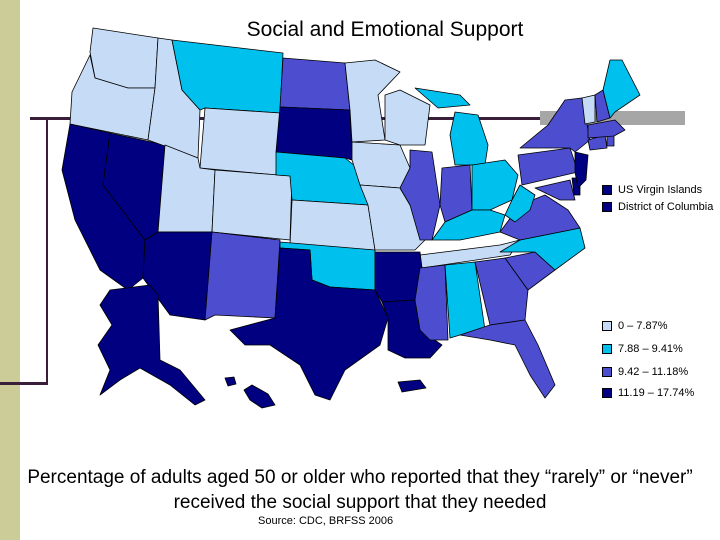 The height and width of the screenshot is (540, 720). Describe the element at coordinates (606, 129) in the screenshot. I see `state-massachusetts` at that location.